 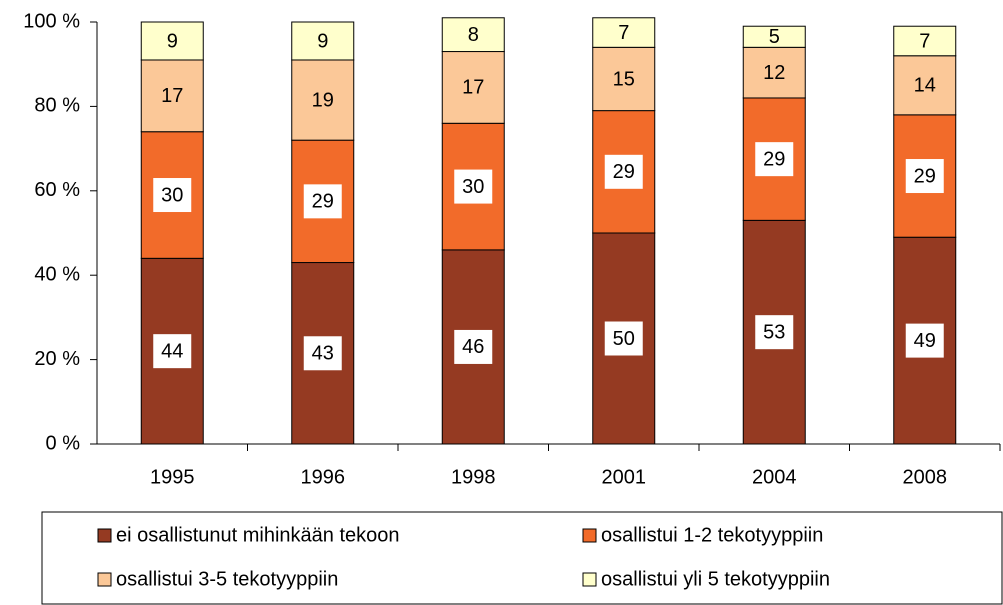 I want to click on legend-label: osallistui 3-5 tekotyyppiin, so click(x=227, y=579).